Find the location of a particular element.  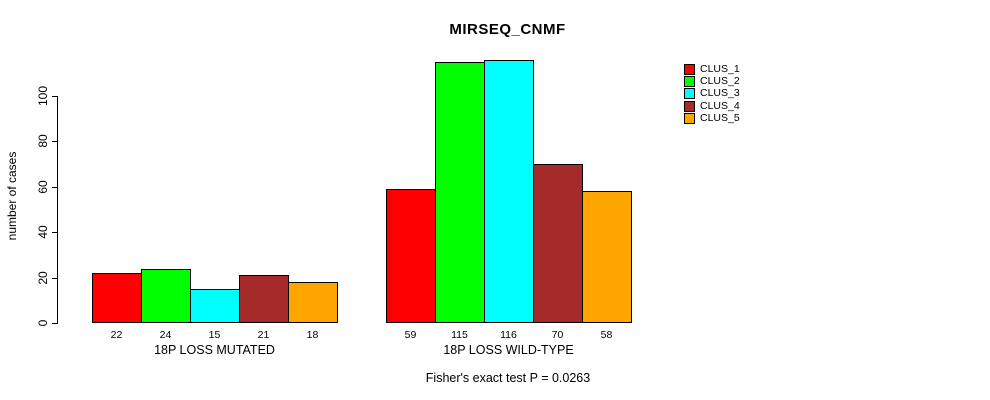

bar-value-label: 21 is located at coordinates (263, 335).